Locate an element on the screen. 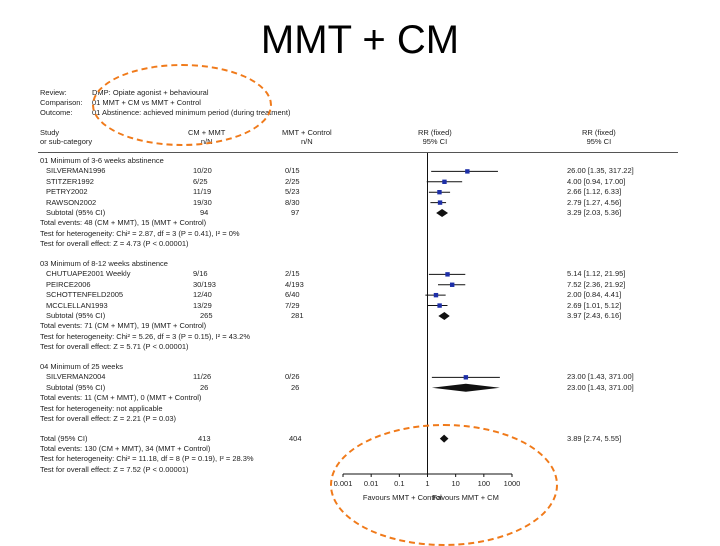  study-treat: 11/26 is located at coordinates (202, 377).